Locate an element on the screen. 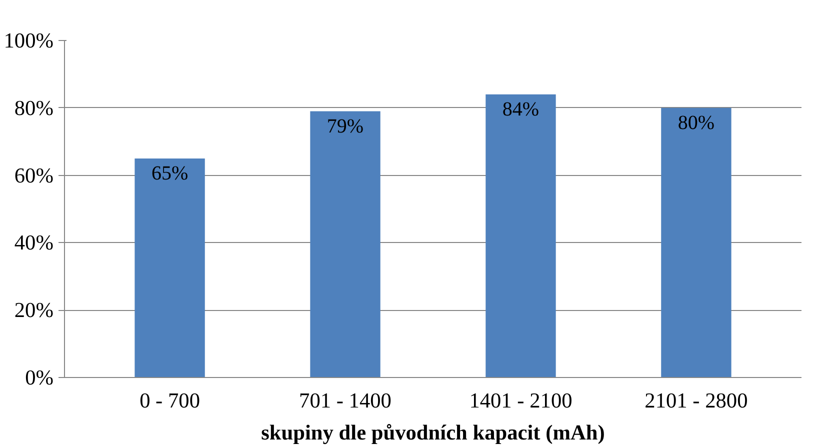  y-tick-label: 80% is located at coordinates (34, 108).